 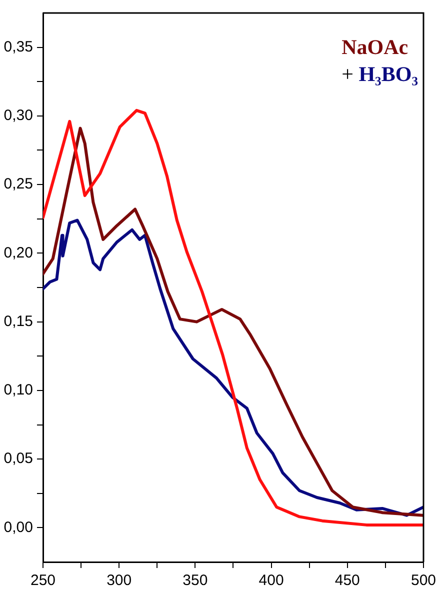 I want to click on text: H₃BO₃, so click(x=388, y=74).